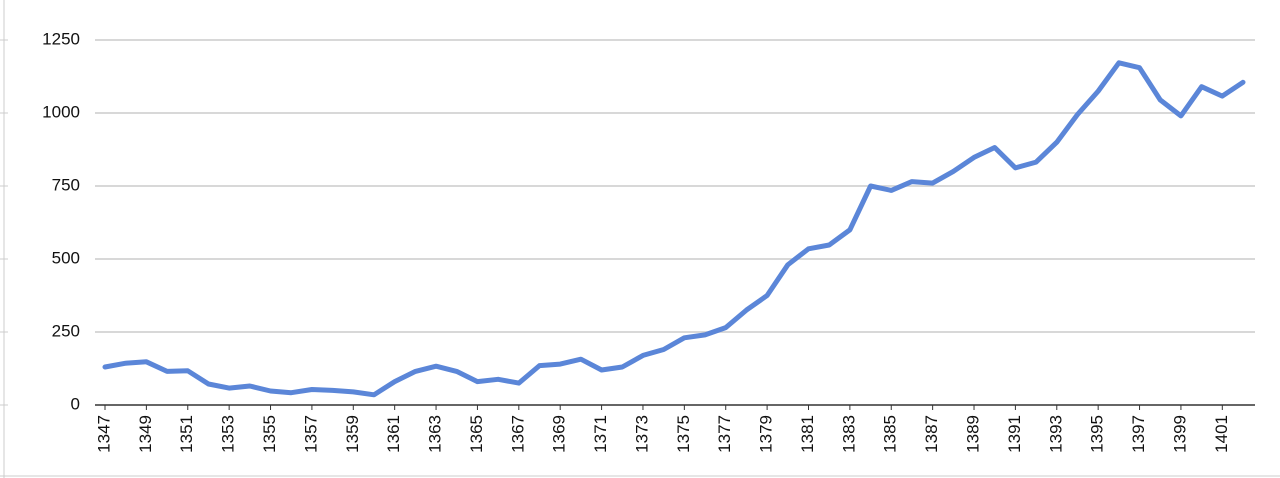 This screenshot has width=1280, height=478. Describe the element at coordinates (724, 434) in the screenshot. I see `x-tick-label: 1377` at that location.